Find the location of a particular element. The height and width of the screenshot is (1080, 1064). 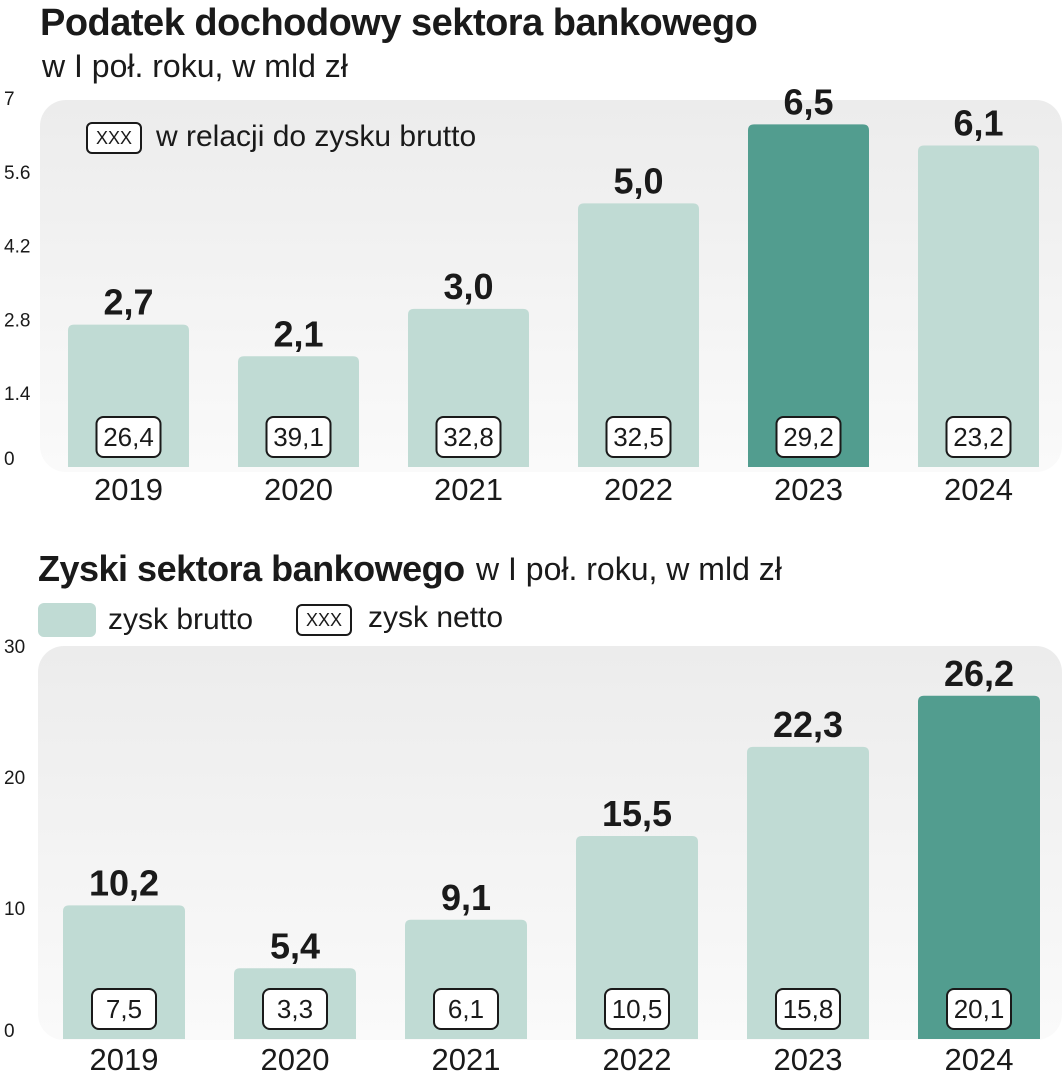

tax-category-label: 2019 is located at coordinates (128, 489).